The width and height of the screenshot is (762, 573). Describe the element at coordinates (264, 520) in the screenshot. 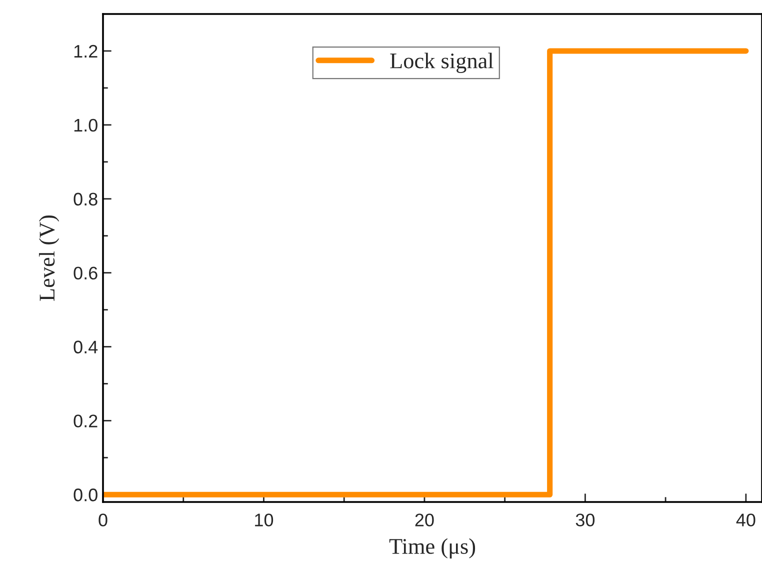

I see `x-tick-label: 10` at that location.